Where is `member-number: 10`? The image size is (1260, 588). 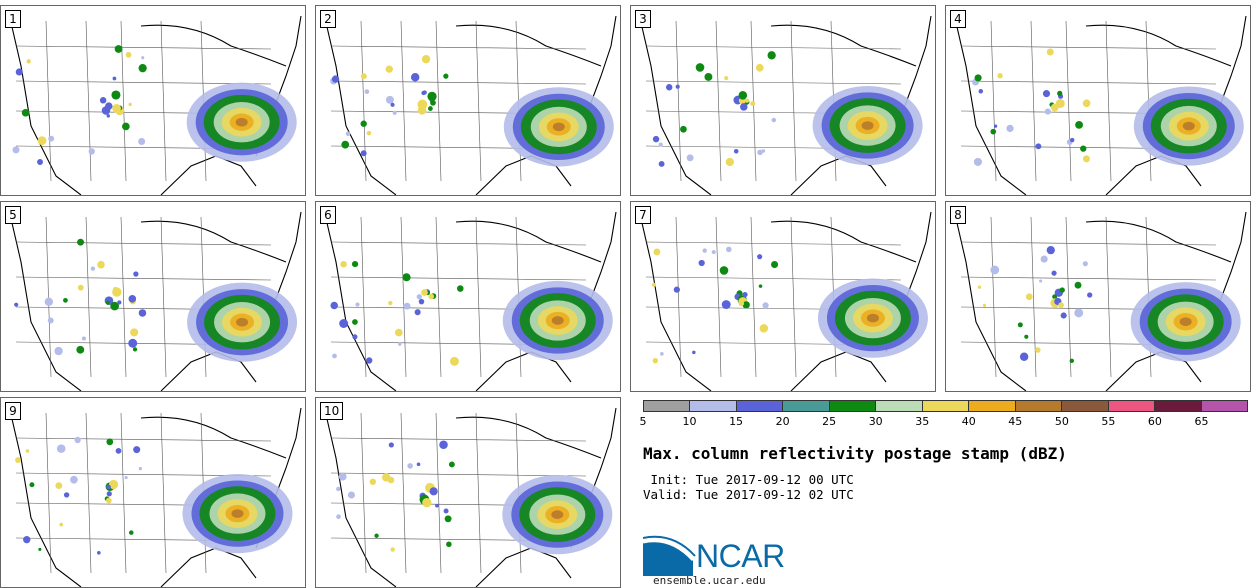 member-number: 10 is located at coordinates (332, 411).